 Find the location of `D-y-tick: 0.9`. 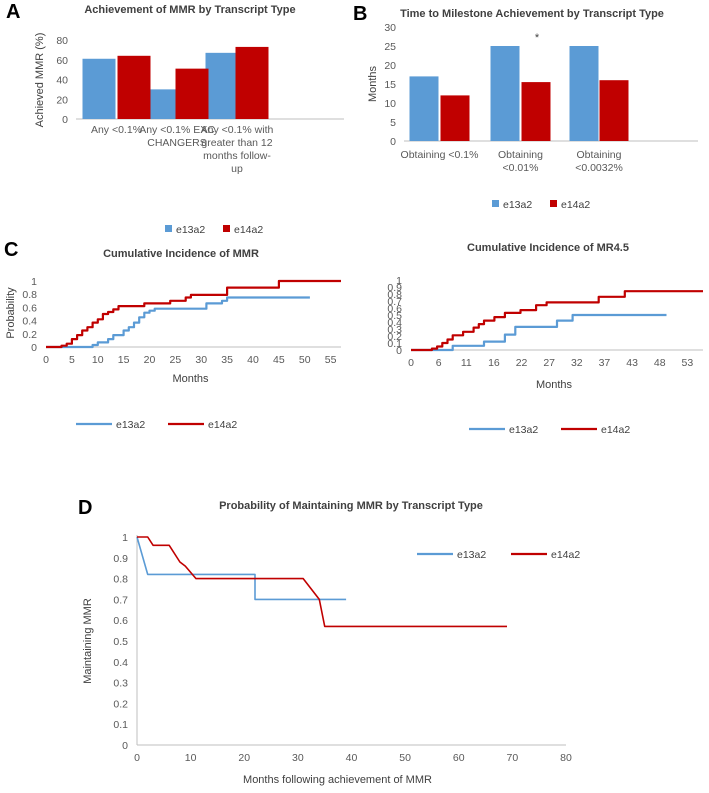

D-y-tick: 0.9 is located at coordinates (120, 559).